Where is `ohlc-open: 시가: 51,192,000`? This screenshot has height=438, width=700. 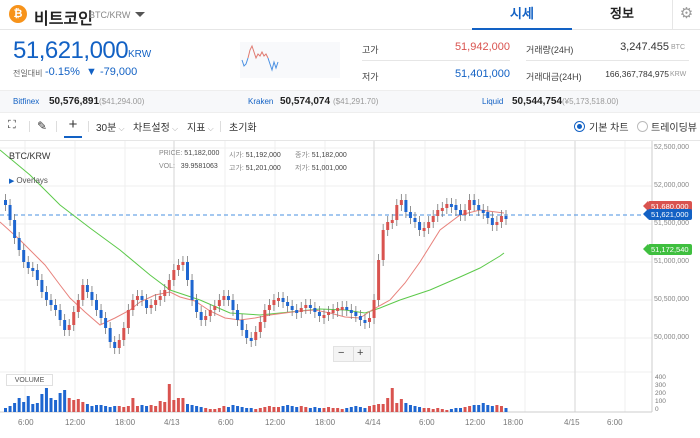 ohlc-open: 시가: 51,192,000 is located at coordinates (255, 155).